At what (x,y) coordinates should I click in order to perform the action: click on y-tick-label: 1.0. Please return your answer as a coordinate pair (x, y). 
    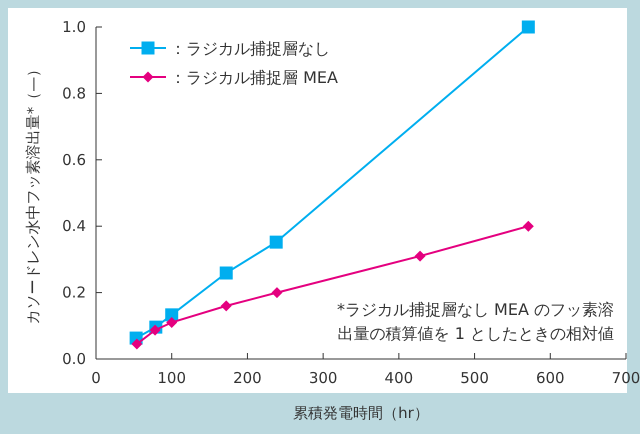
    Looking at the image, I should click on (74, 27).